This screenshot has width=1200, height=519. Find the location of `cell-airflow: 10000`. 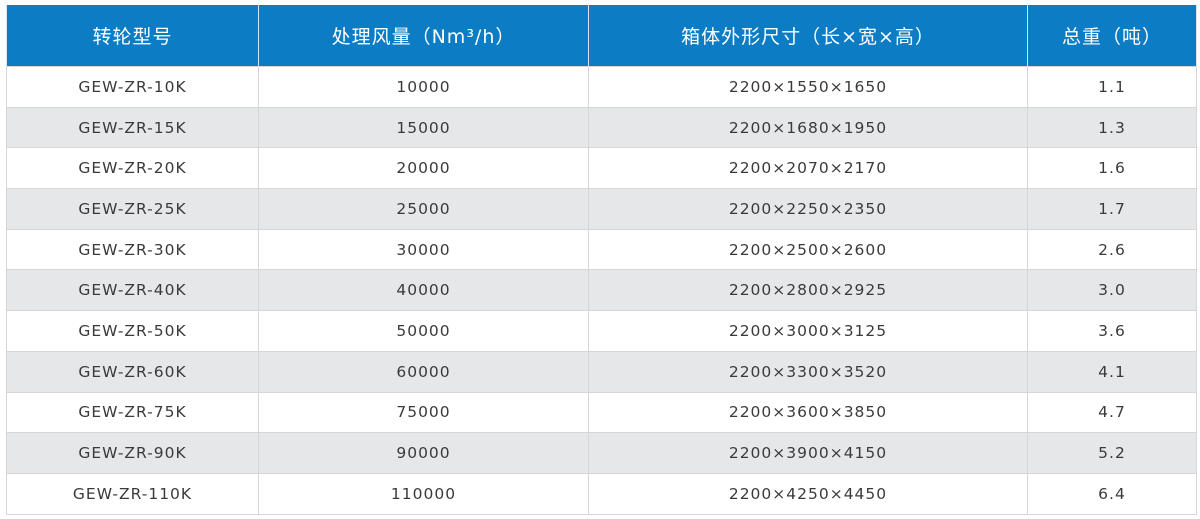

cell-airflow: 10000 is located at coordinates (423, 87).